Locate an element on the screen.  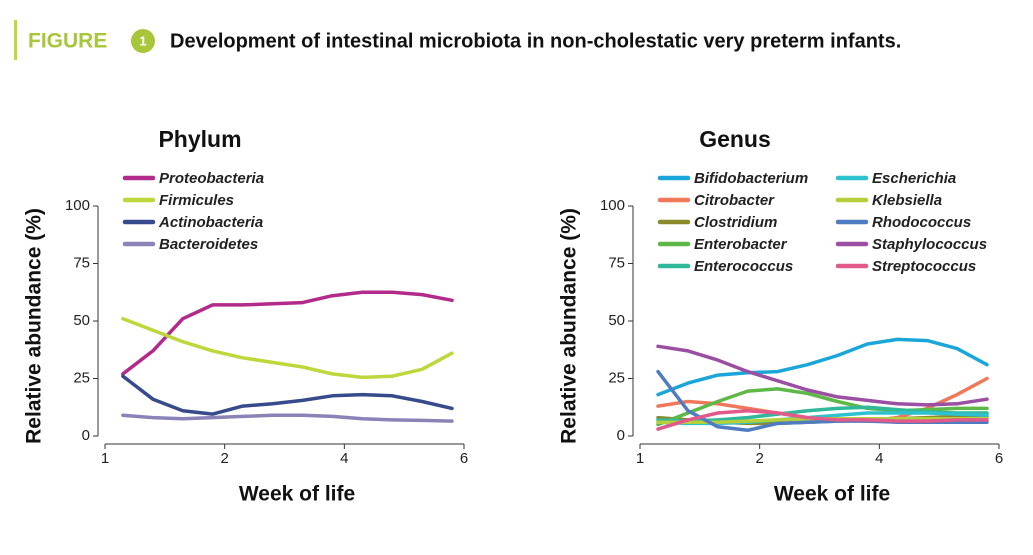
legend-label: Actinobacteria is located at coordinates (210, 222).